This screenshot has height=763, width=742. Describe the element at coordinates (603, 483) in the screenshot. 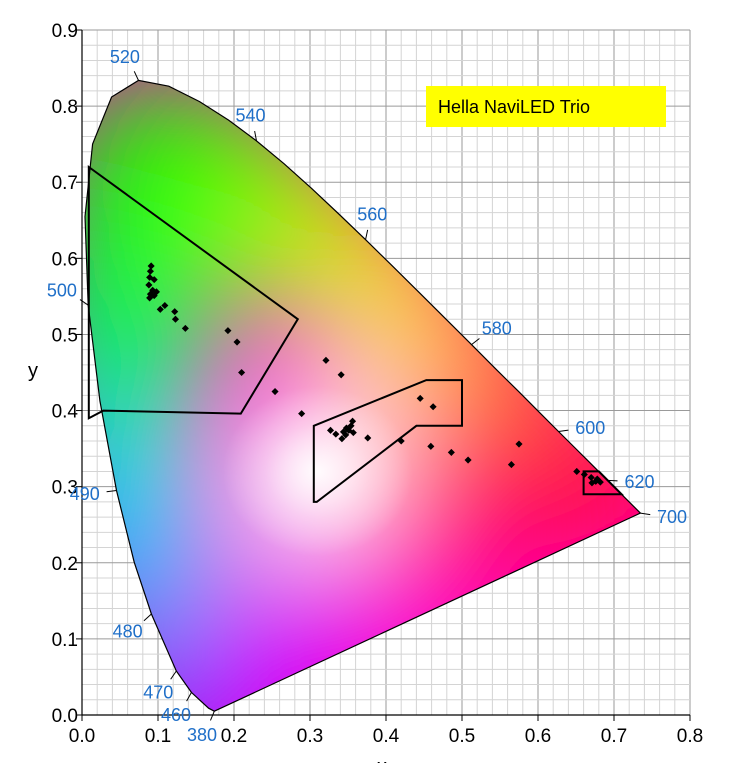

I see `region-red-outline` at that location.